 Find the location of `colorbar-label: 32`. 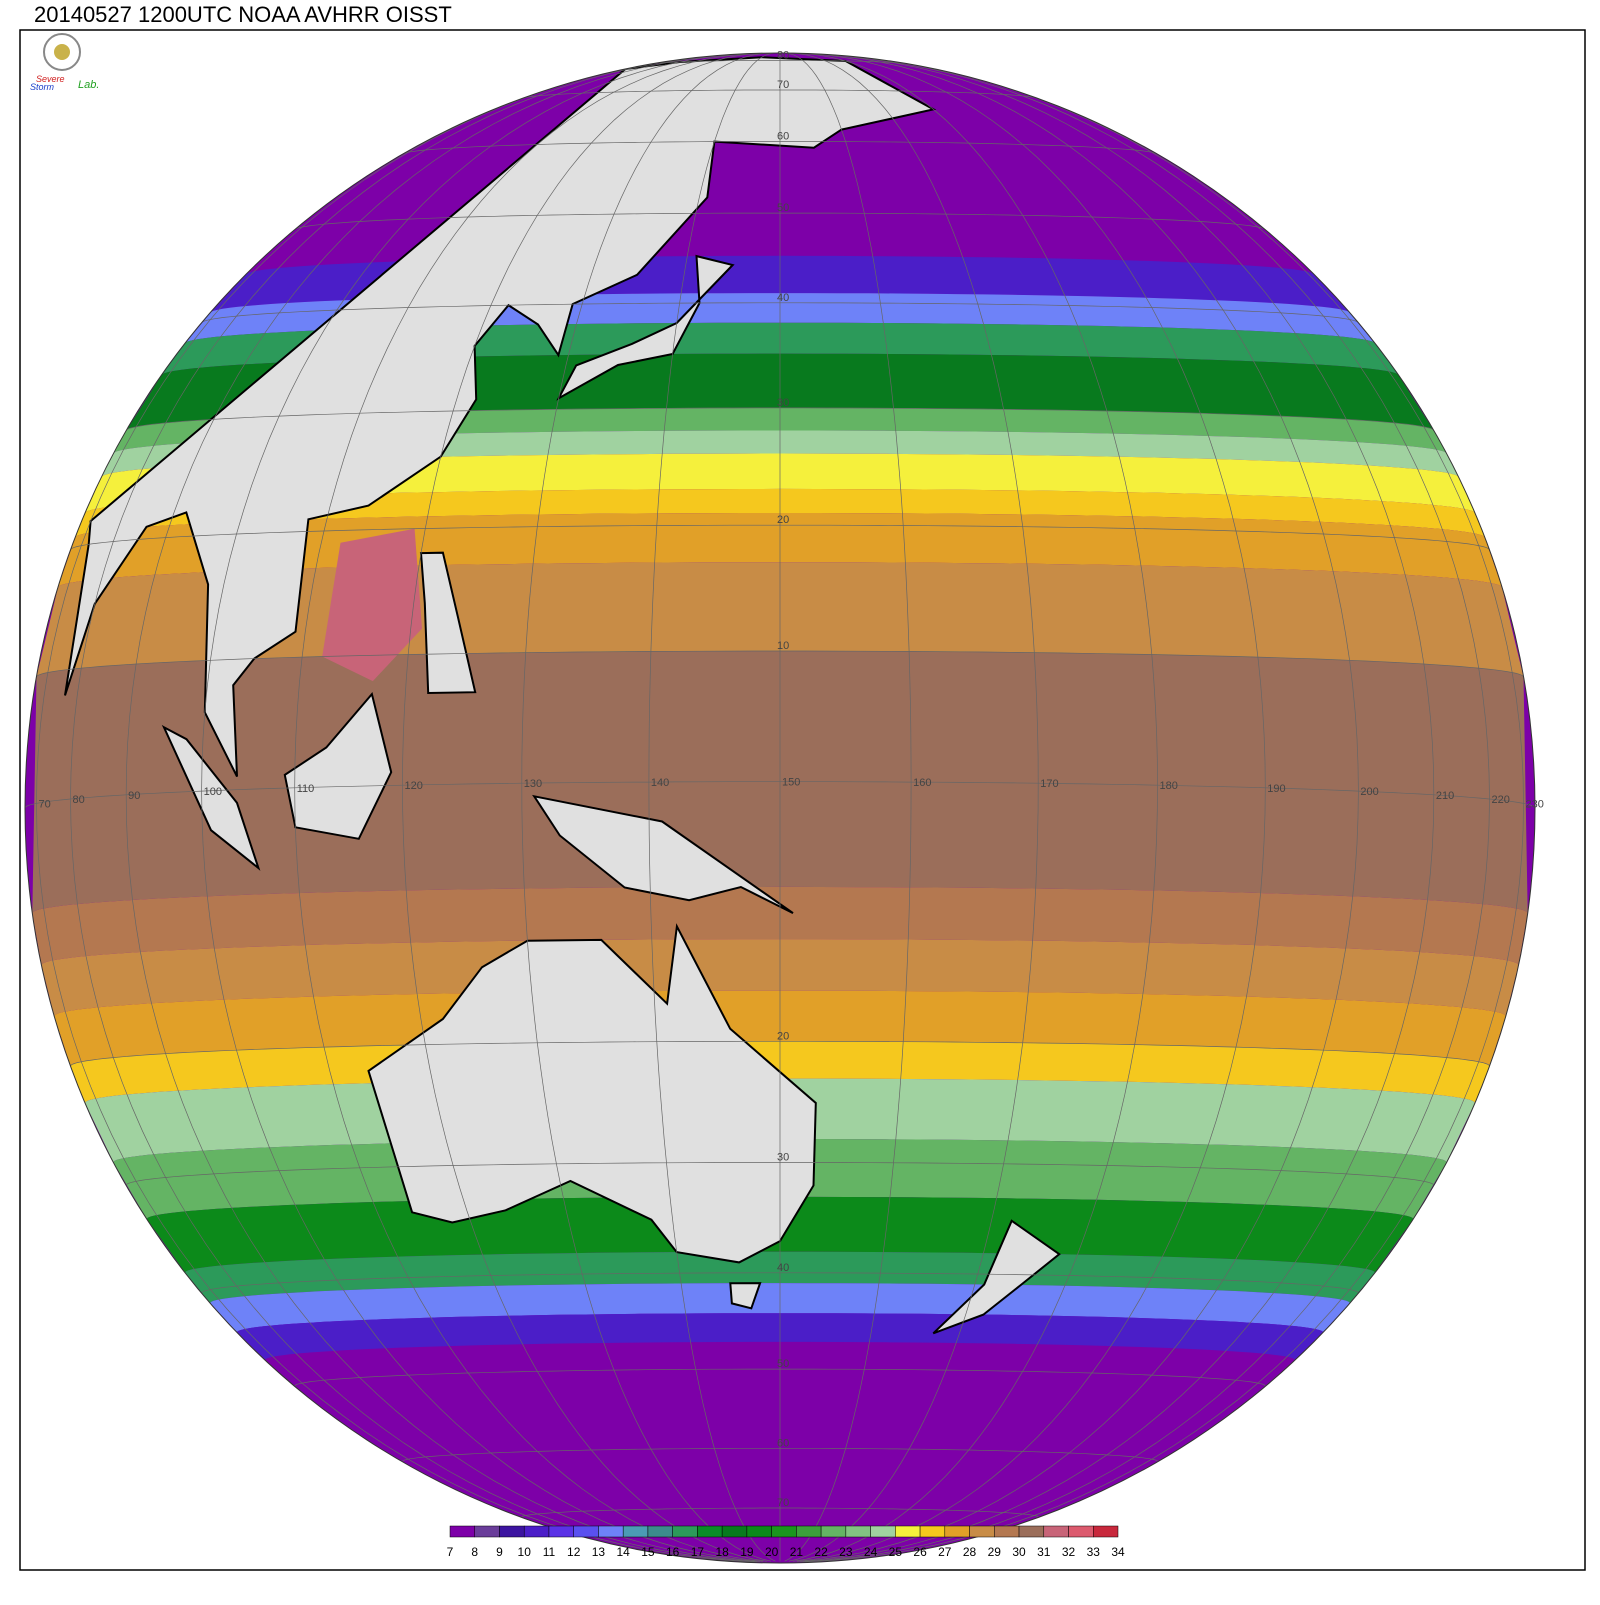

colorbar-label: 32 is located at coordinates (1069, 1552).